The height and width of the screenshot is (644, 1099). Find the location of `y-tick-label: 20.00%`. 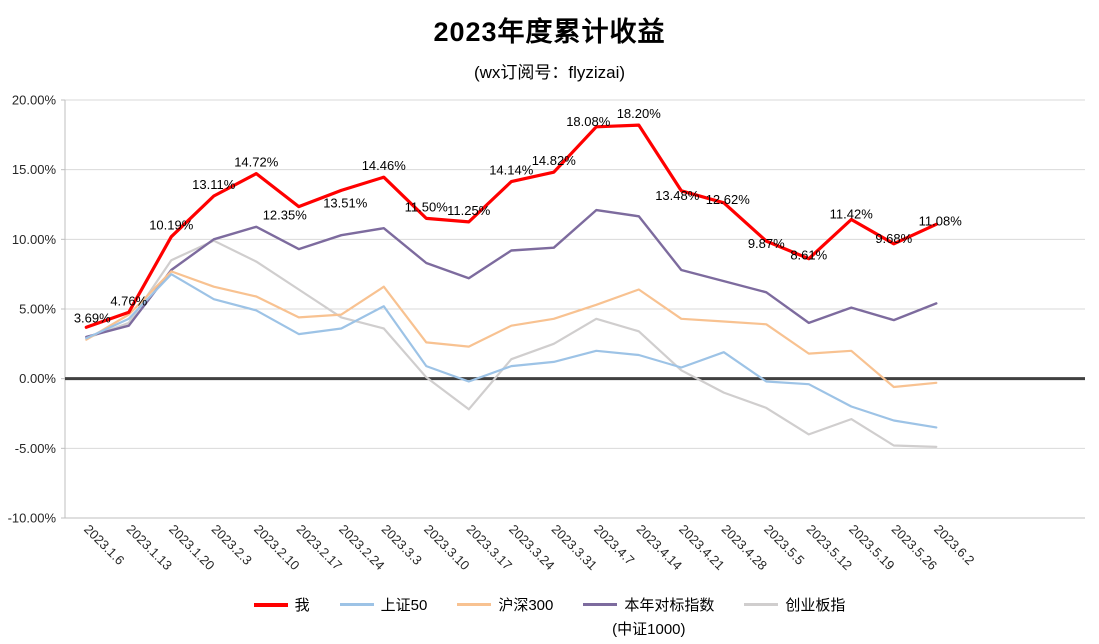

y-tick-label: 20.00% is located at coordinates (34, 100).